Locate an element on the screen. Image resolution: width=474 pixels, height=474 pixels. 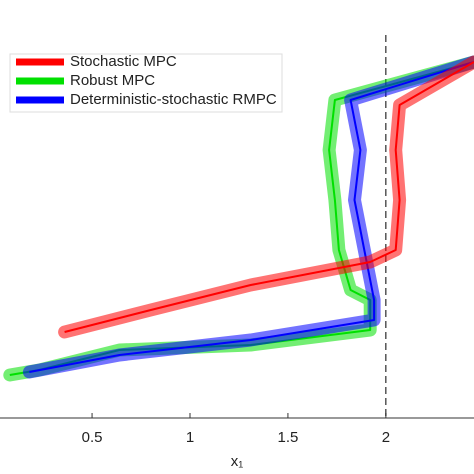
x-tick-label: 0.5 is located at coordinates (92, 437).